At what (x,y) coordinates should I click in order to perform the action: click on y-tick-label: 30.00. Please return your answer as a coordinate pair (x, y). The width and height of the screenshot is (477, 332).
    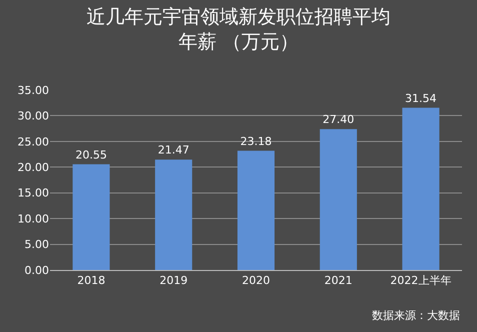
    Looking at the image, I should click on (33, 116).